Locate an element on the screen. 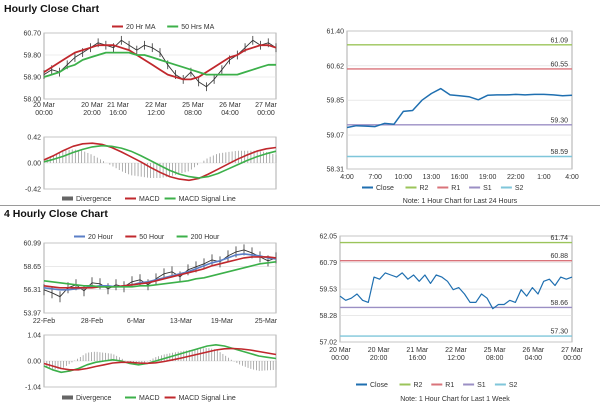 The width and height of the screenshot is (600, 413). hourly-close-level-label-r1: 60.55 is located at coordinates (559, 64).